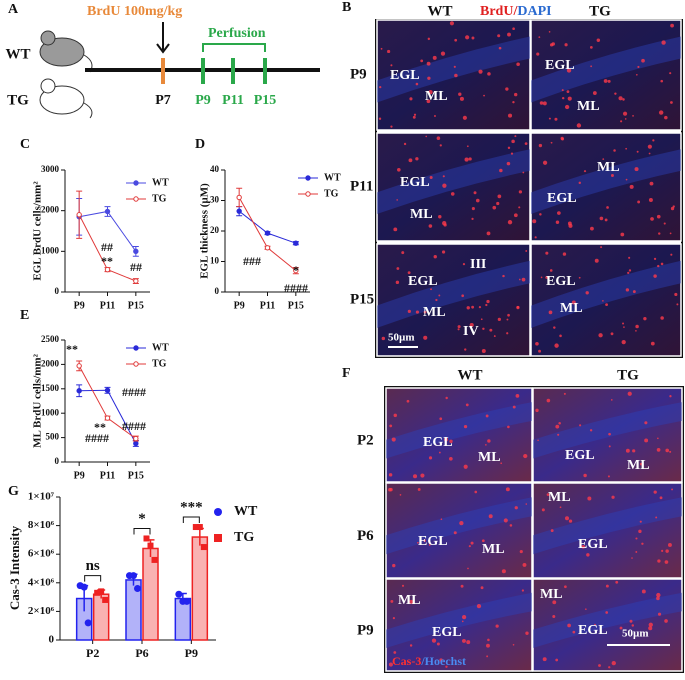 This screenshot has width=685, height=680. Describe the element at coordinates (66, 98) in the screenshot. I see `mouse-tg` at that location.